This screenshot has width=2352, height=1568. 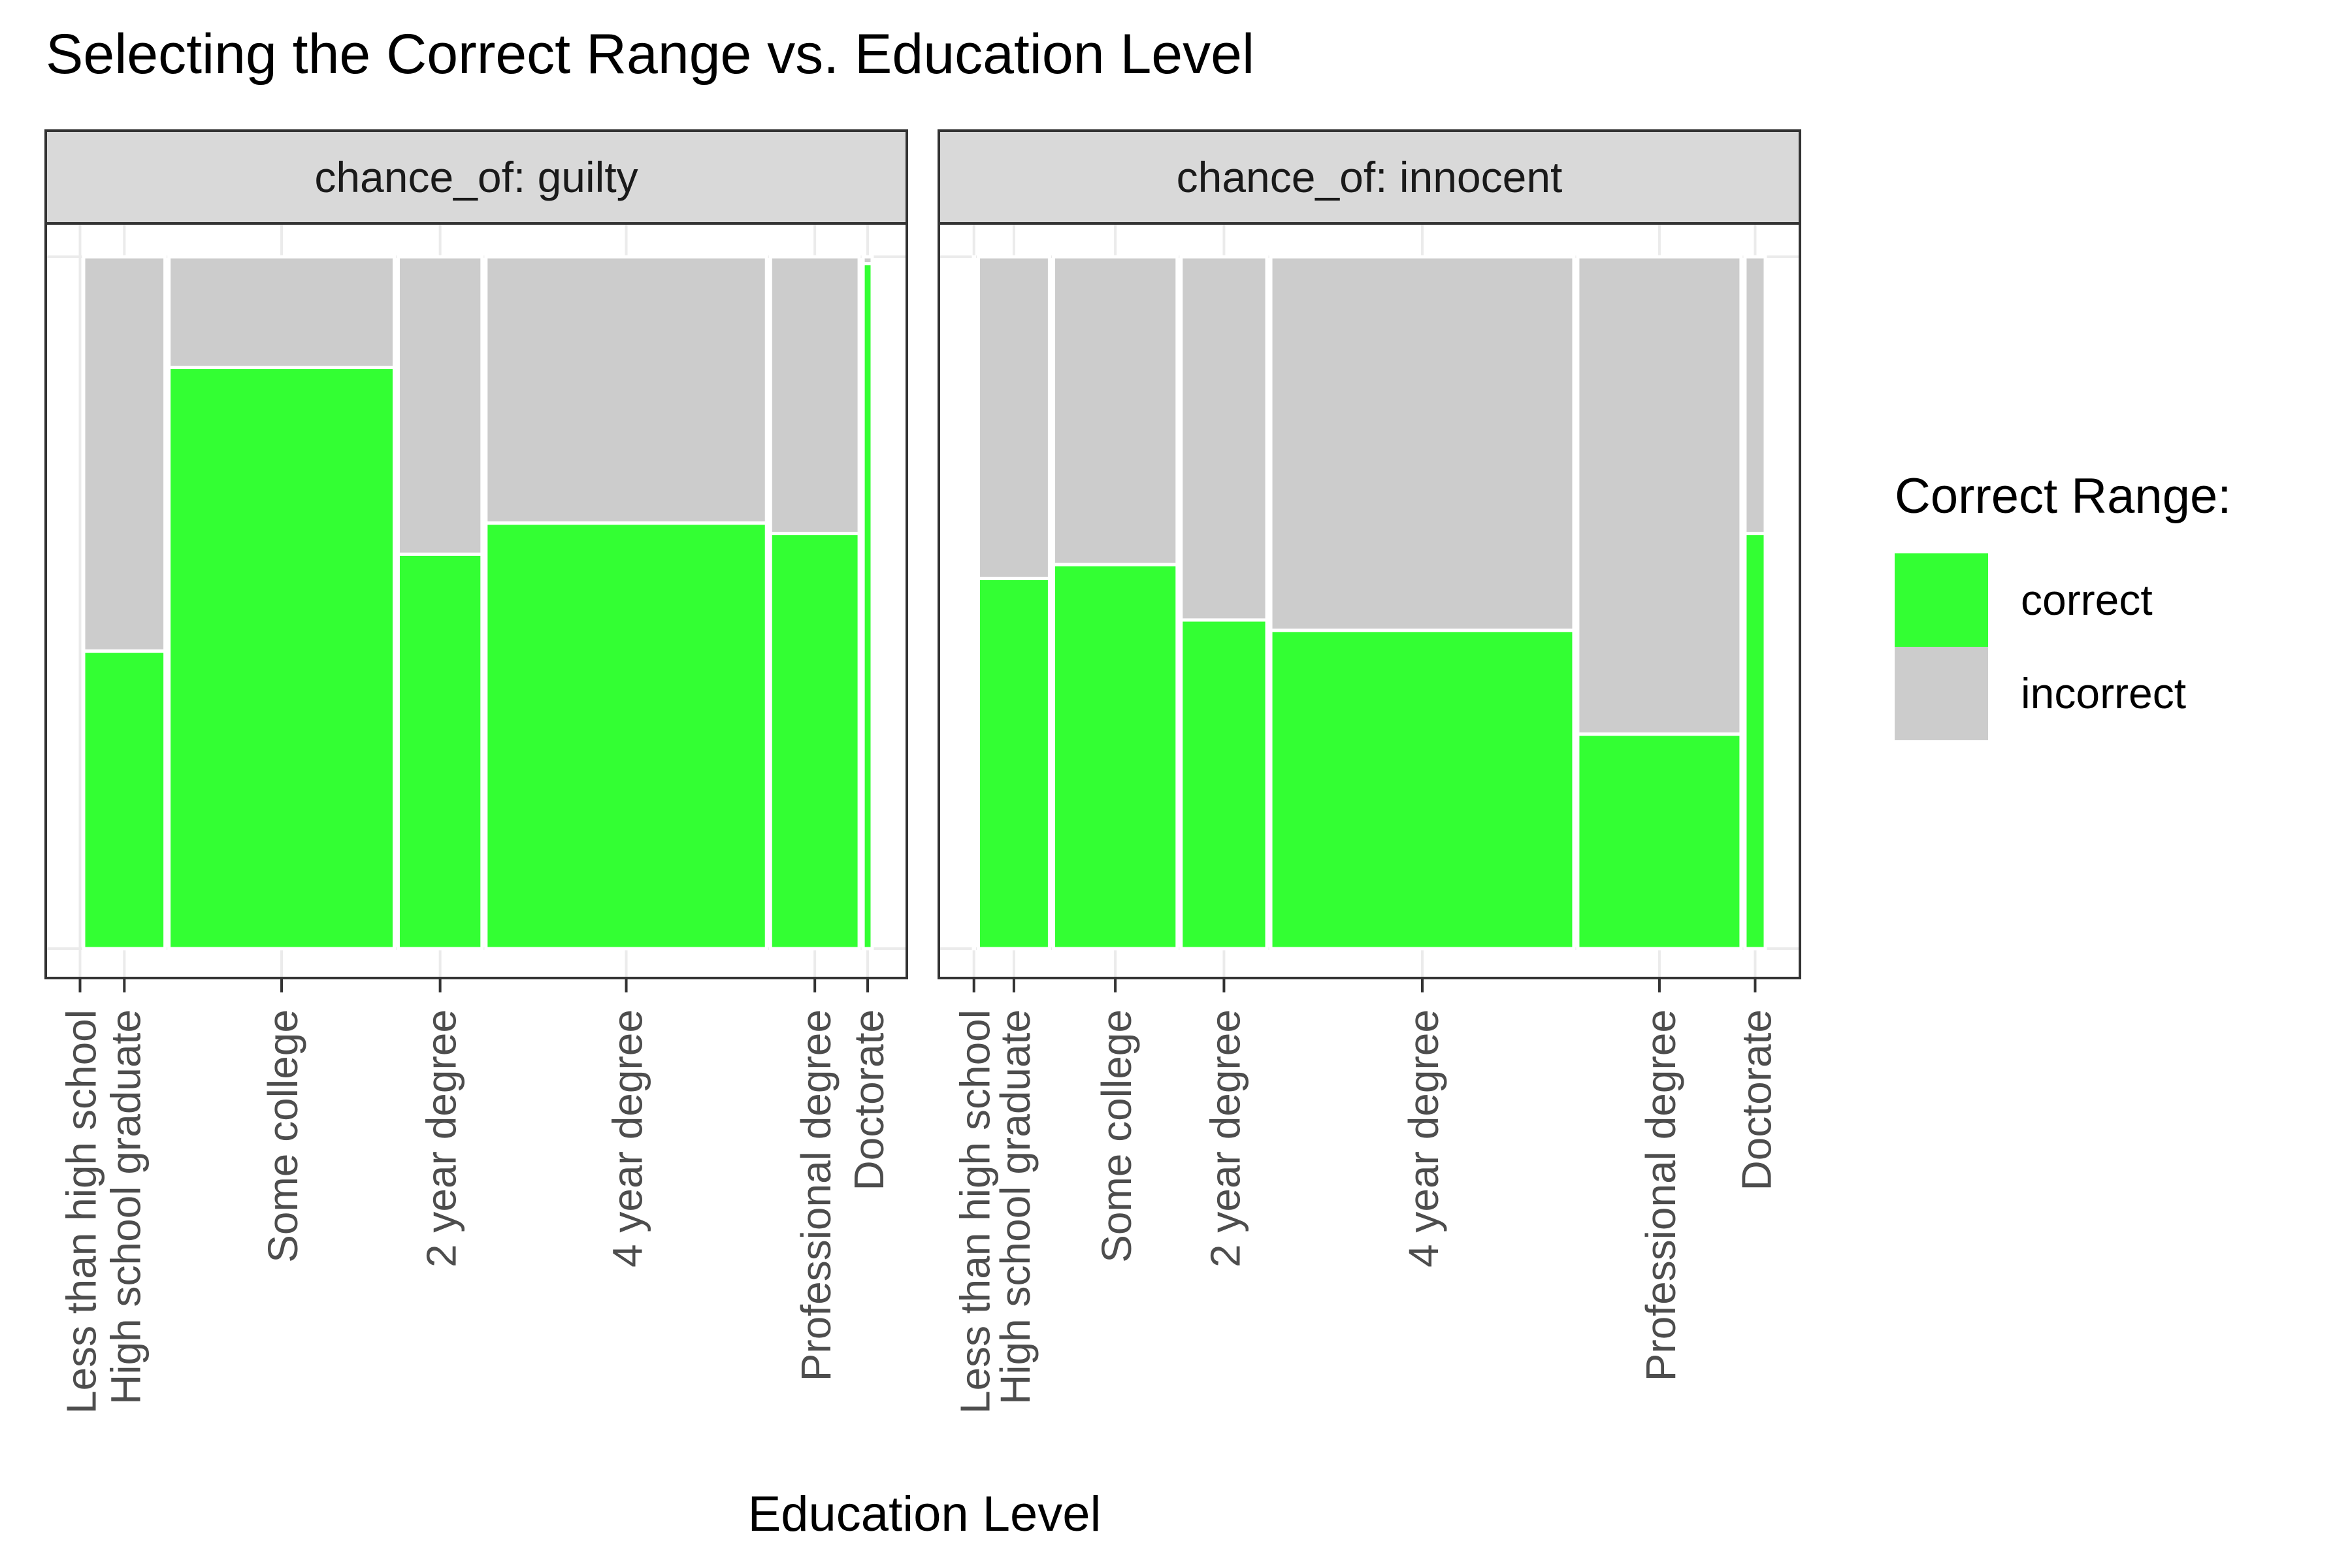 What do you see at coordinates (2103, 693) in the screenshot?
I see `legend-label-incorrect: incorrect` at bounding box center [2103, 693].